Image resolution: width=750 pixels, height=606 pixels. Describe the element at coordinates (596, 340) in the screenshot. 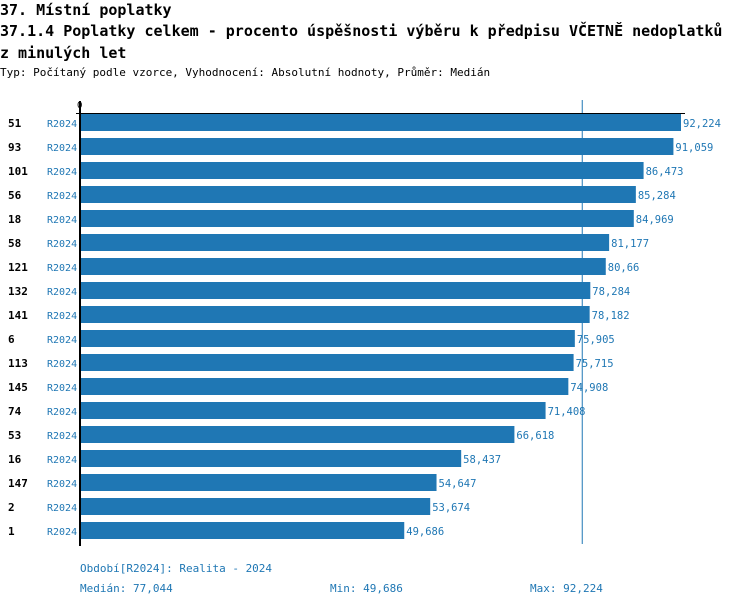

I see `value-label: 75,905` at that location.